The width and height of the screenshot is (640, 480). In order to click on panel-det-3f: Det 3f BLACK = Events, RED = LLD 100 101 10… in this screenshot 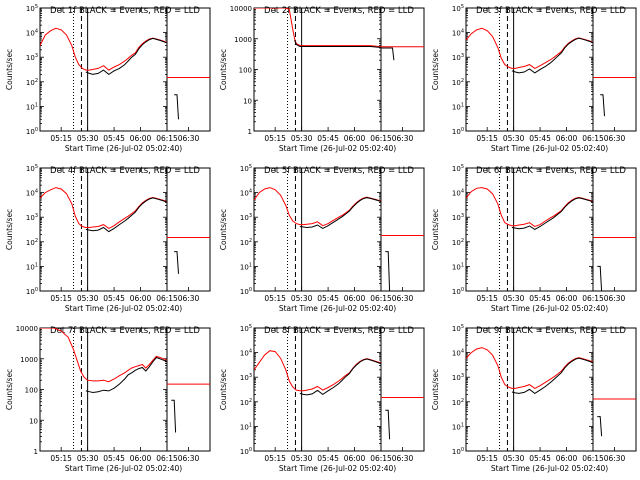, I will do `click(534, 78)`.